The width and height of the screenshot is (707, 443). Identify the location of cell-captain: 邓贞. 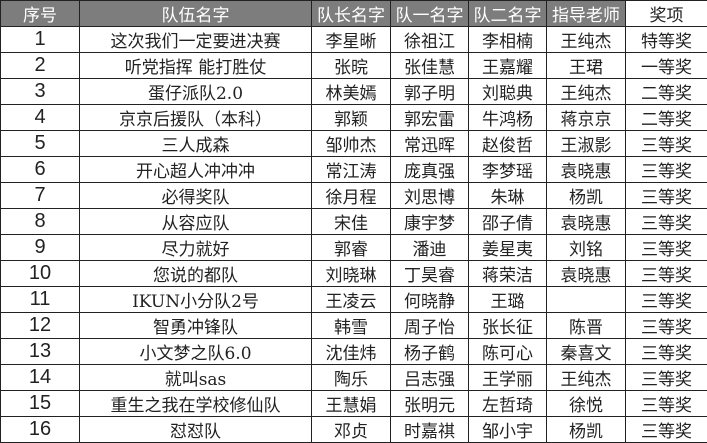
(351, 430).